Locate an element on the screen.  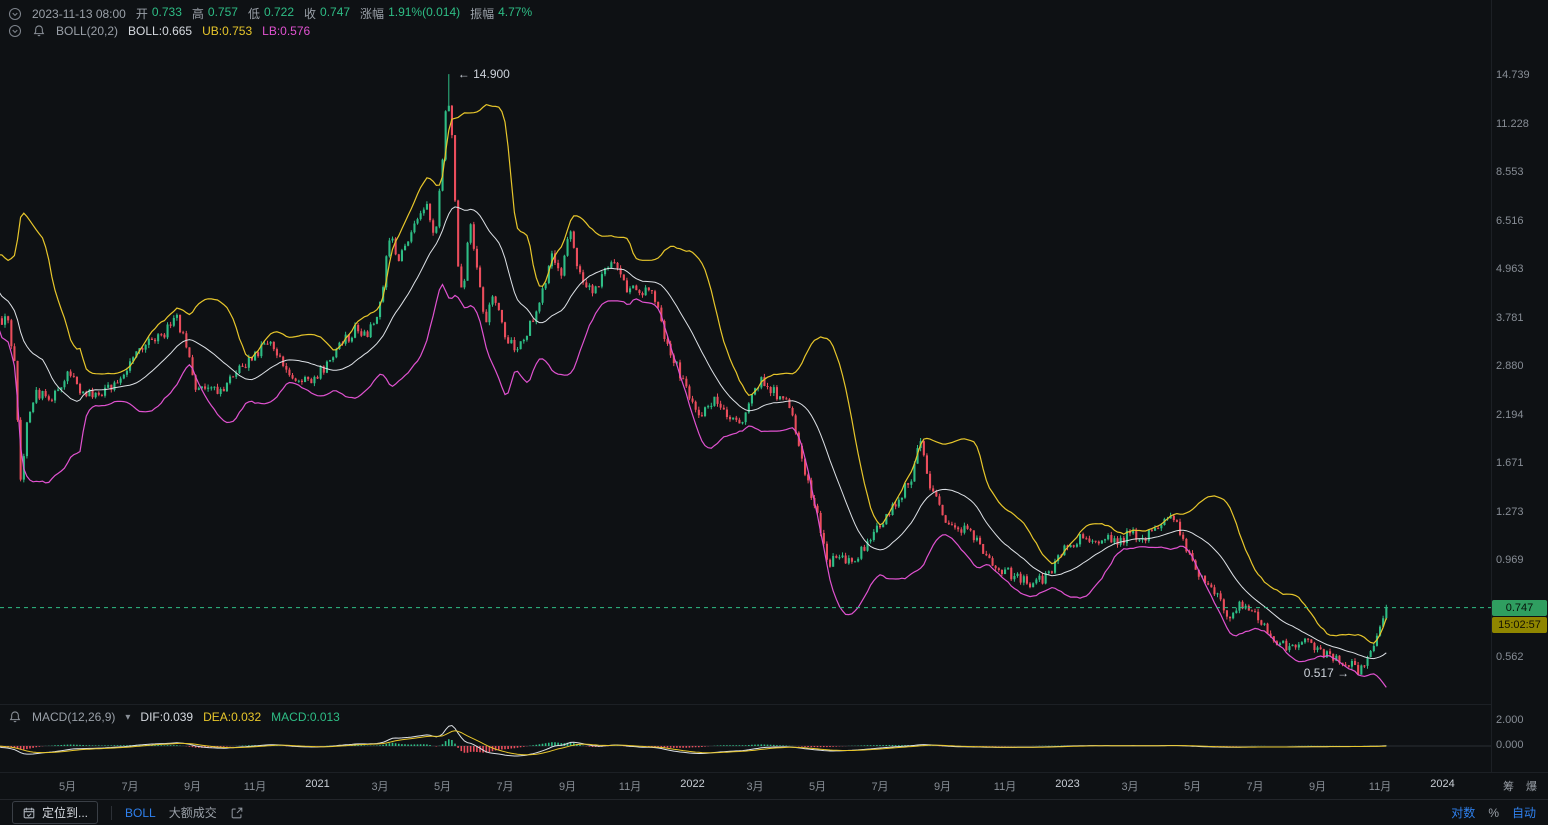
macd-hist-value: MACD:0.013 is located at coordinates (305, 717).